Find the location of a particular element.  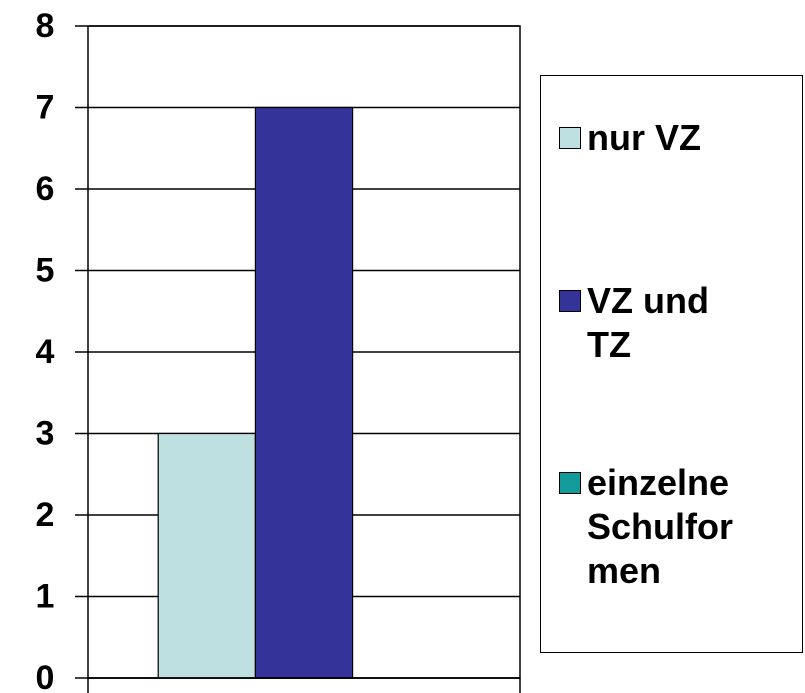

legend-item: einzelne Schulformen is located at coordinates (655, 527).